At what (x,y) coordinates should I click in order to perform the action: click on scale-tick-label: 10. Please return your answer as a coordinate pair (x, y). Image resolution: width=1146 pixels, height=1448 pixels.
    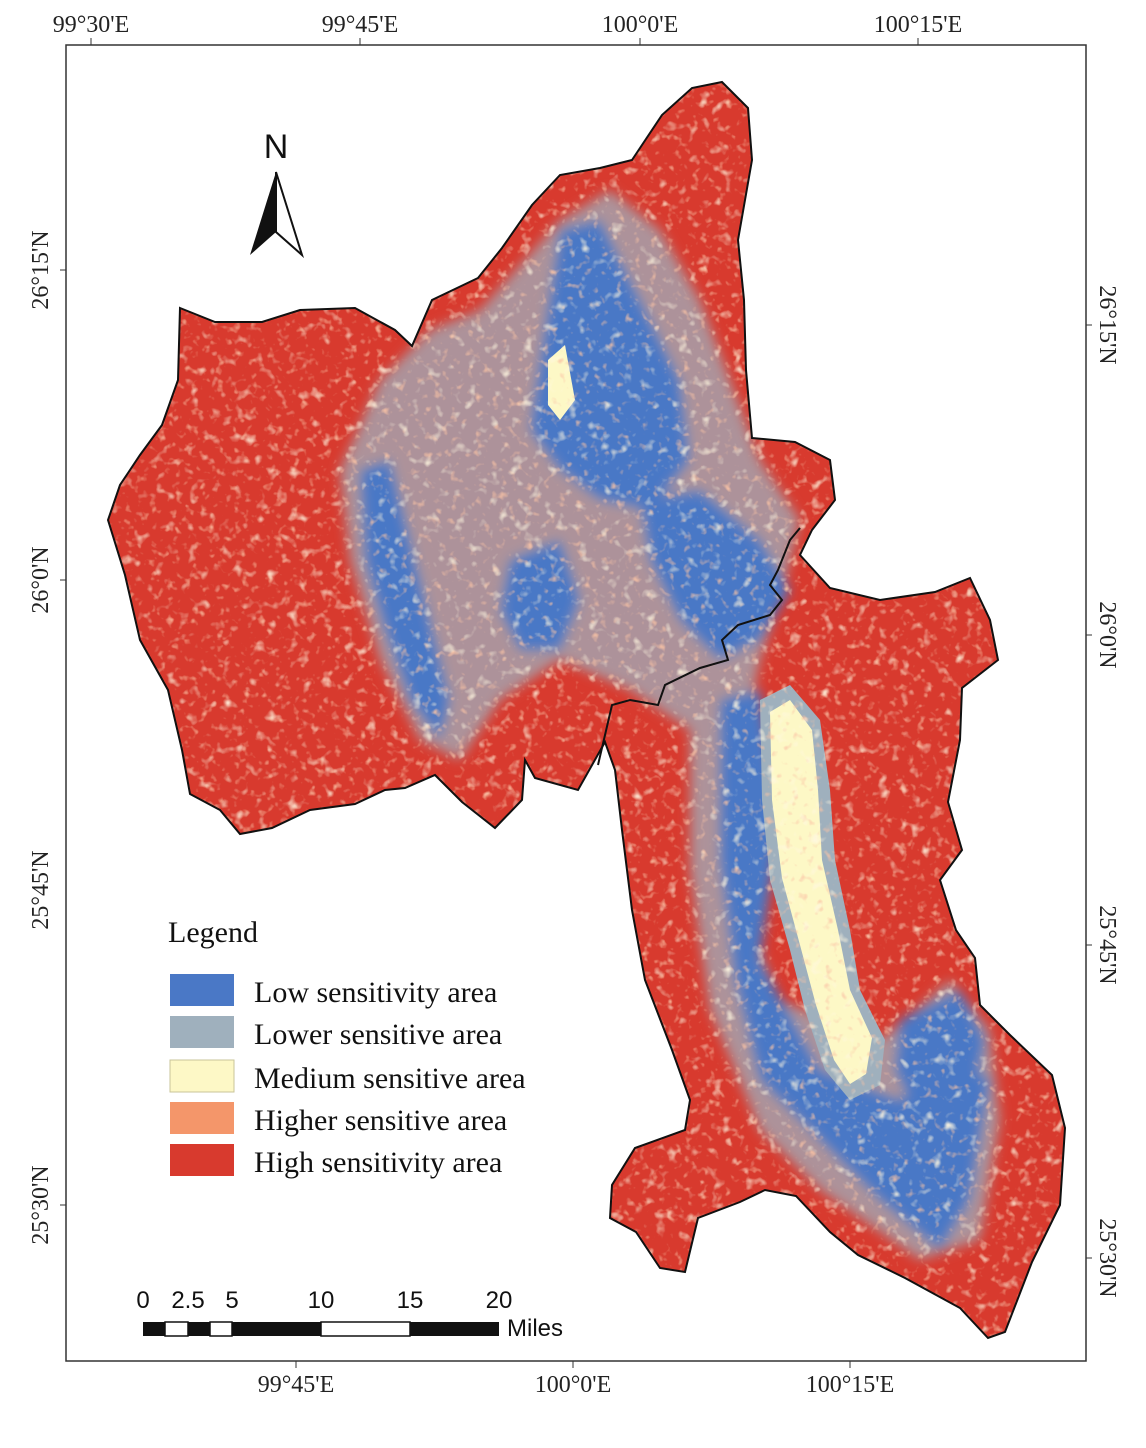
    Looking at the image, I should click on (321, 1300).